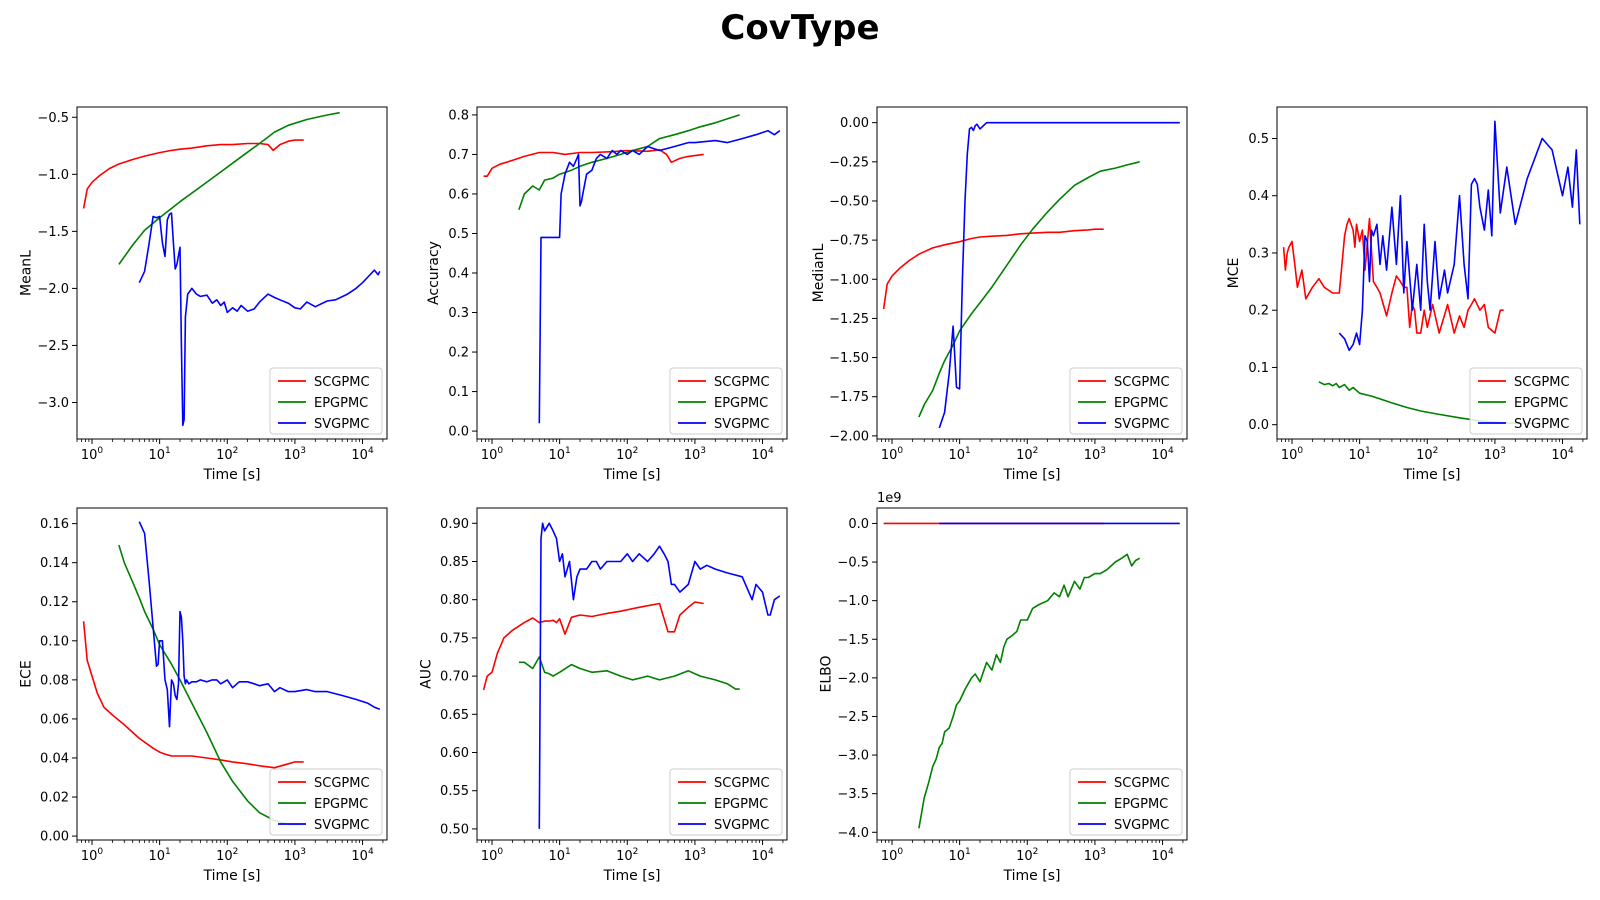 This screenshot has width=1600, height=900. I want to click on y-axis-label: Accuracy, so click(434, 273).